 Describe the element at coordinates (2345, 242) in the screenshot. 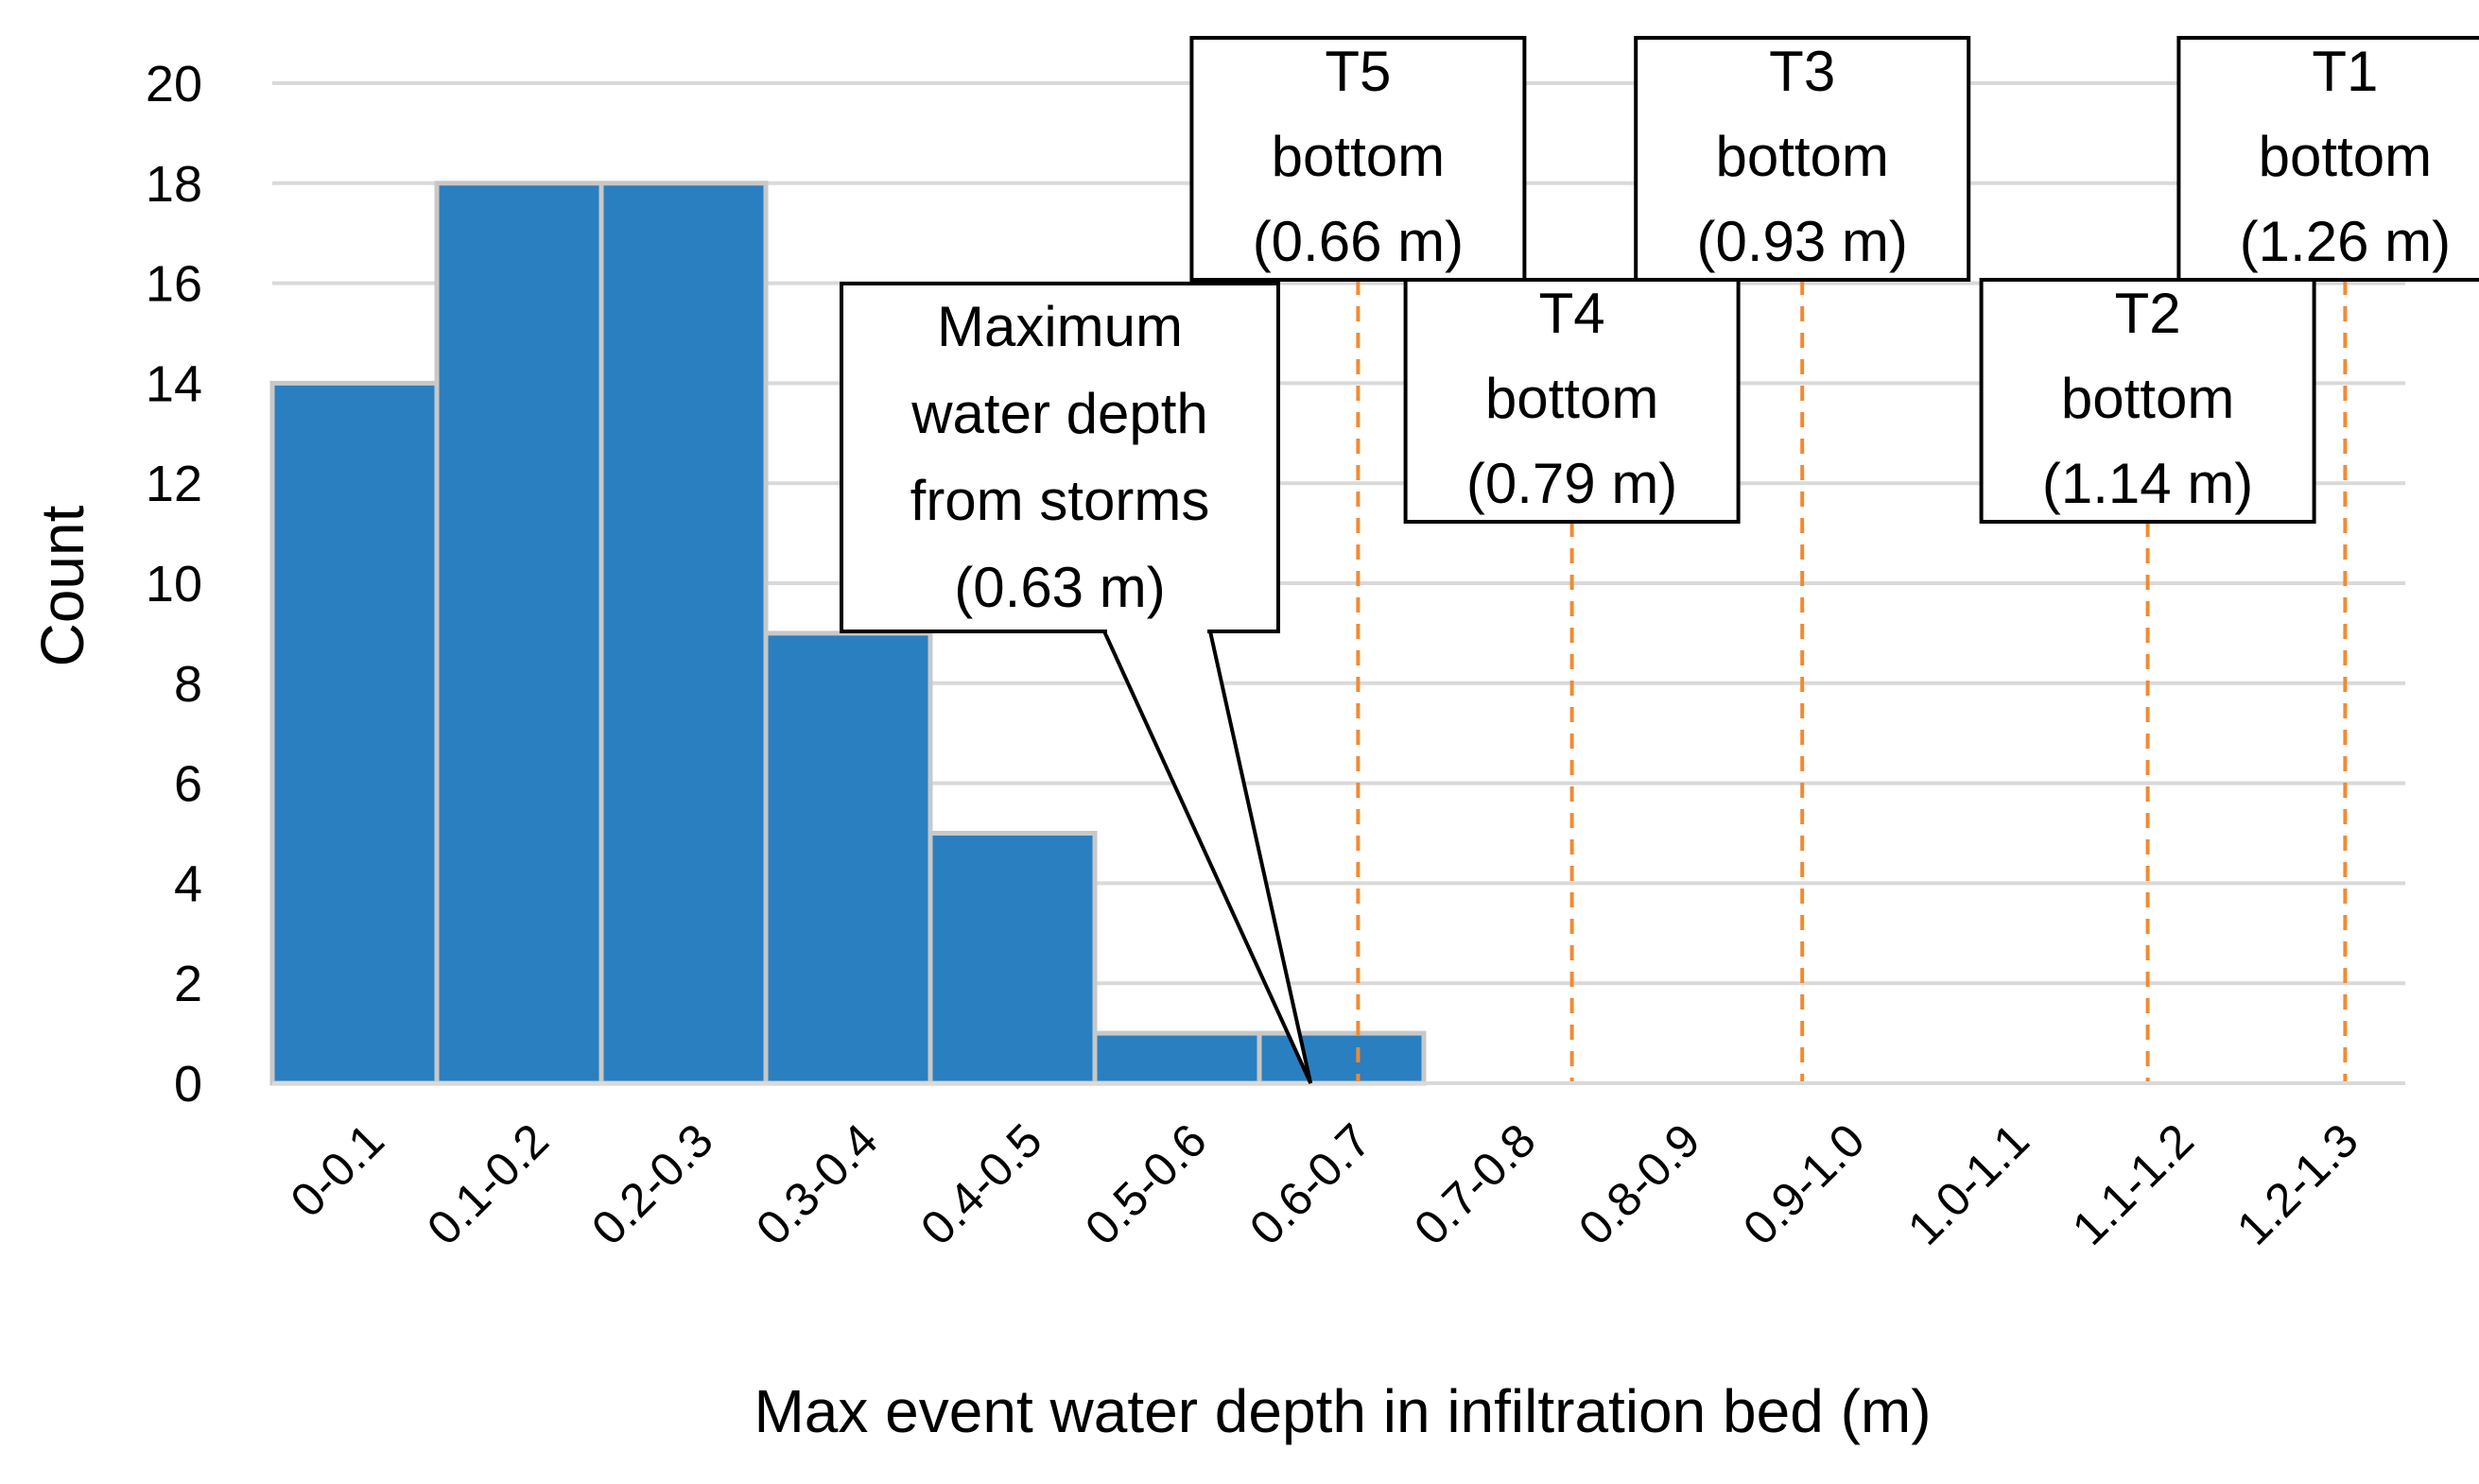

I see `reference-label-text: (1.26 m)` at that location.